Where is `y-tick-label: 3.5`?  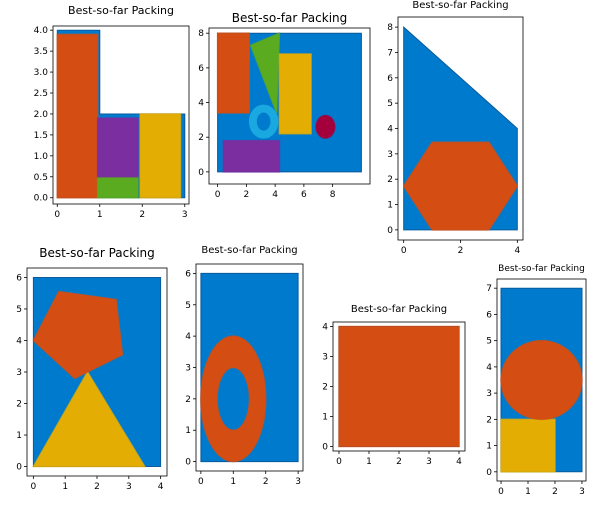
y-tick-label: 3.5 is located at coordinates (41, 52).